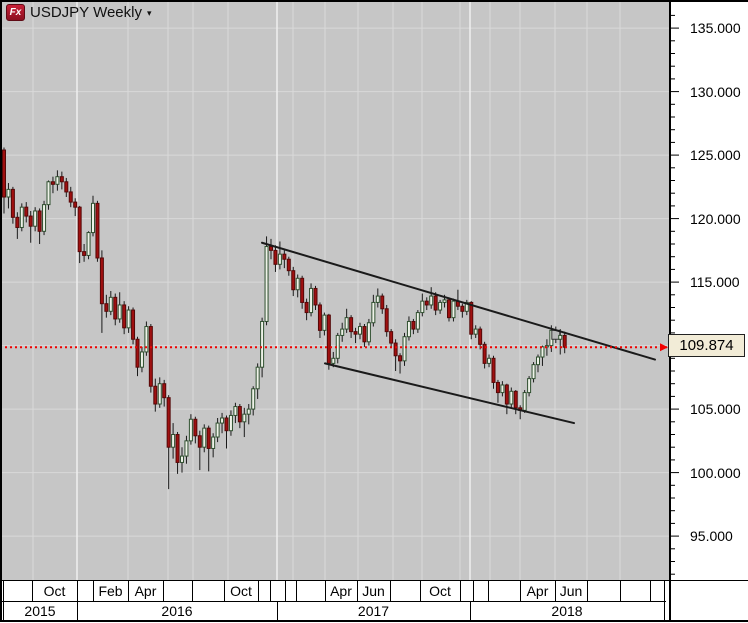  Describe the element at coordinates (458, 301) in the screenshot. I see `trendline-channel-upper` at that location.